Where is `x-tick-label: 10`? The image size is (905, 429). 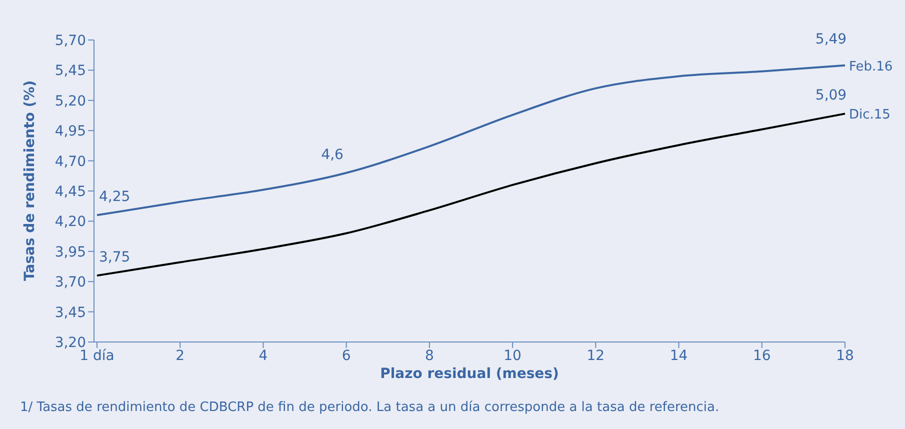 x-tick-label: 10 is located at coordinates (513, 356).